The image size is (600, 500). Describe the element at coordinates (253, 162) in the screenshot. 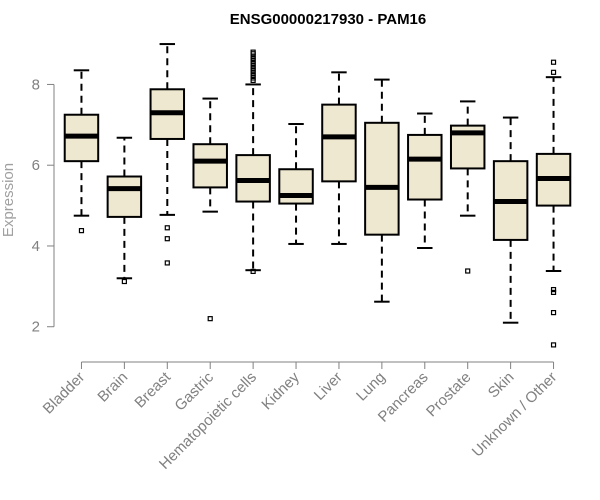

I see `box-hematopoietic-cells` at that location.